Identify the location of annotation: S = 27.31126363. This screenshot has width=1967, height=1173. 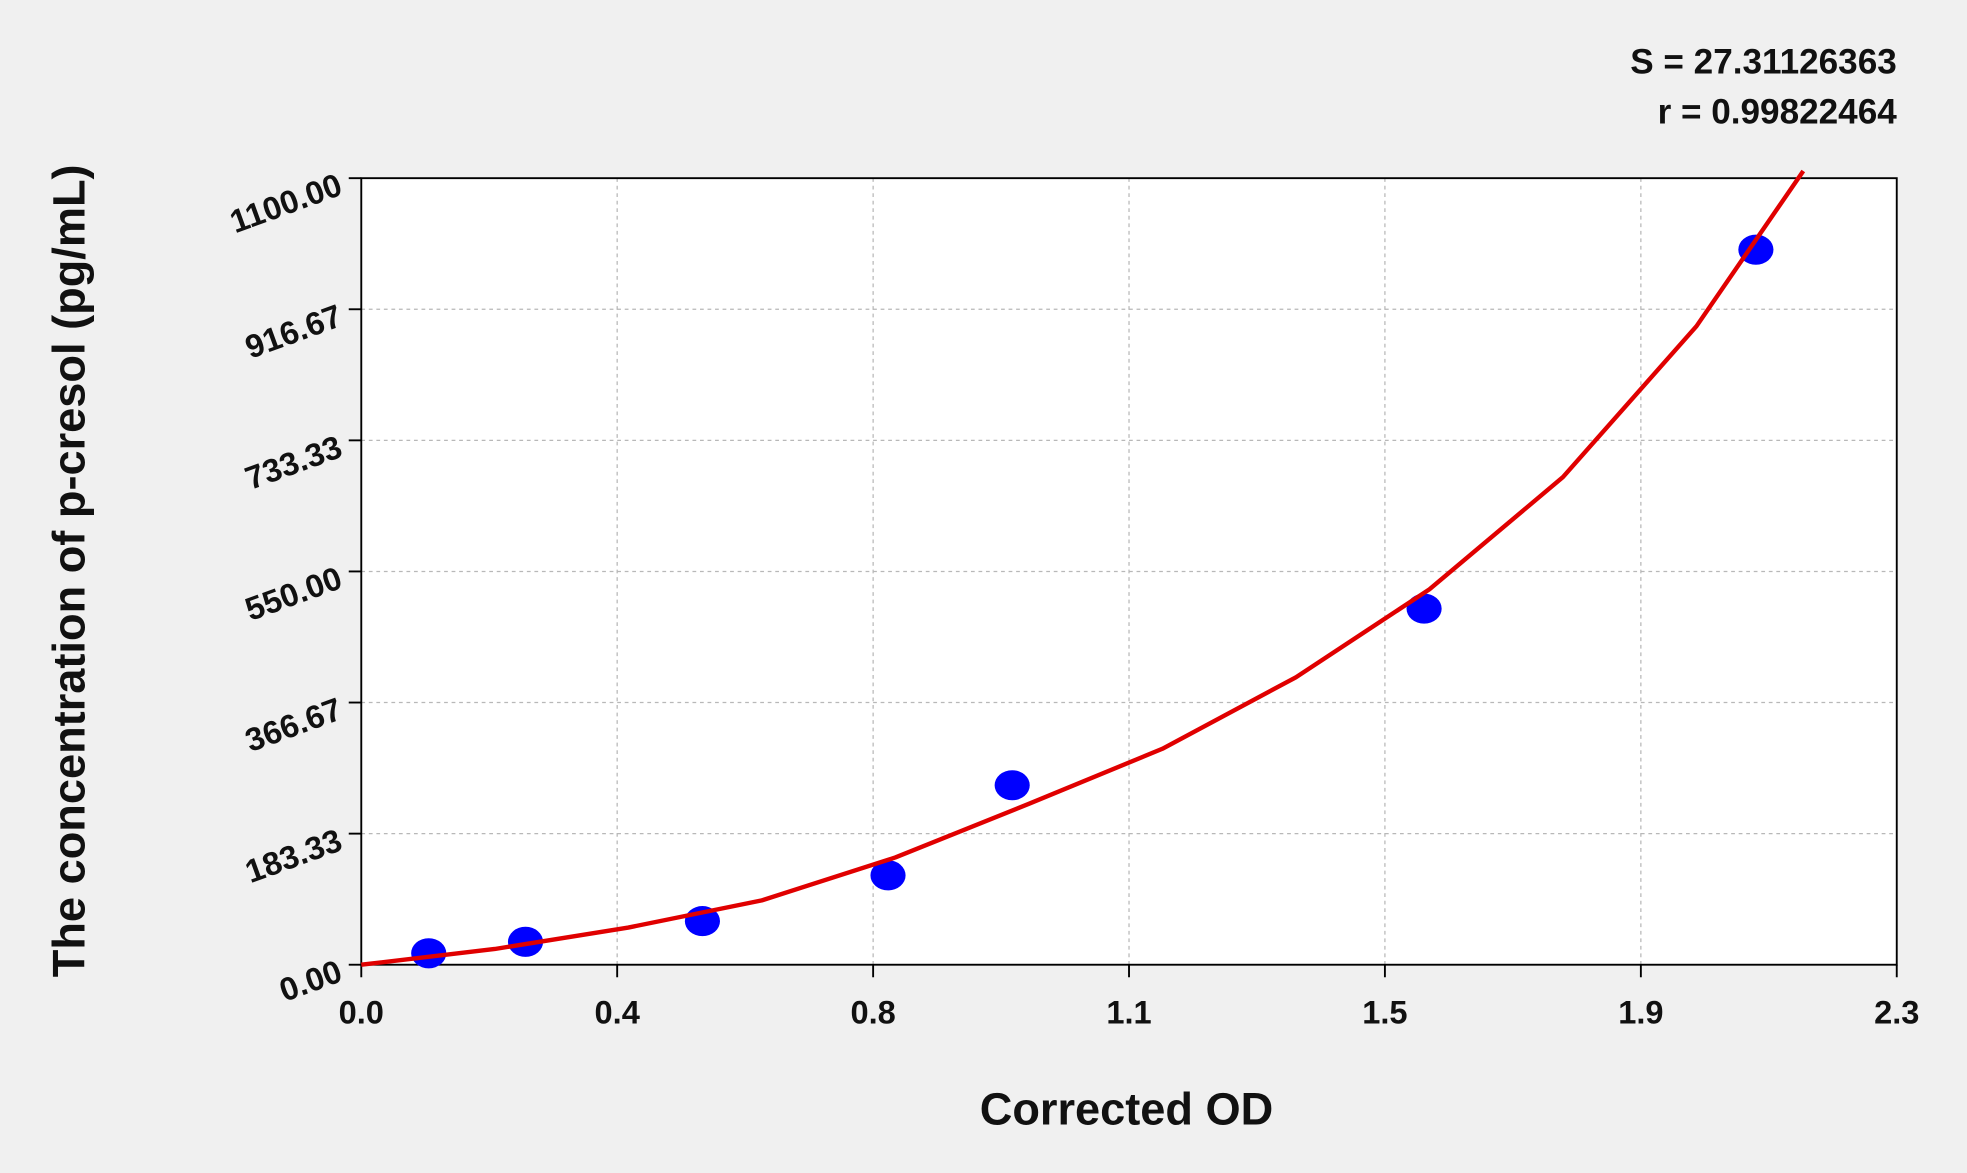
(1763, 61).